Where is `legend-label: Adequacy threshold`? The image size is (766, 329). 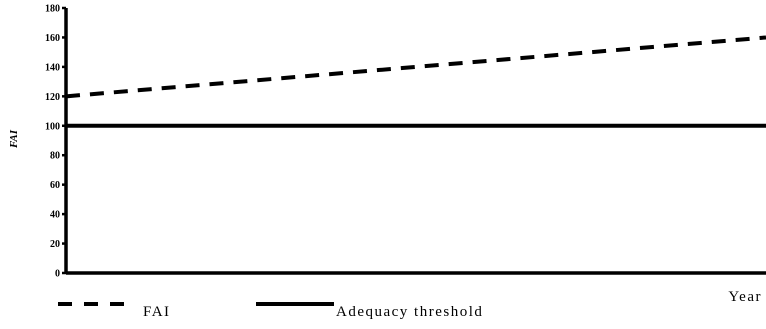 legend-label: Adequacy threshold is located at coordinates (409, 312).